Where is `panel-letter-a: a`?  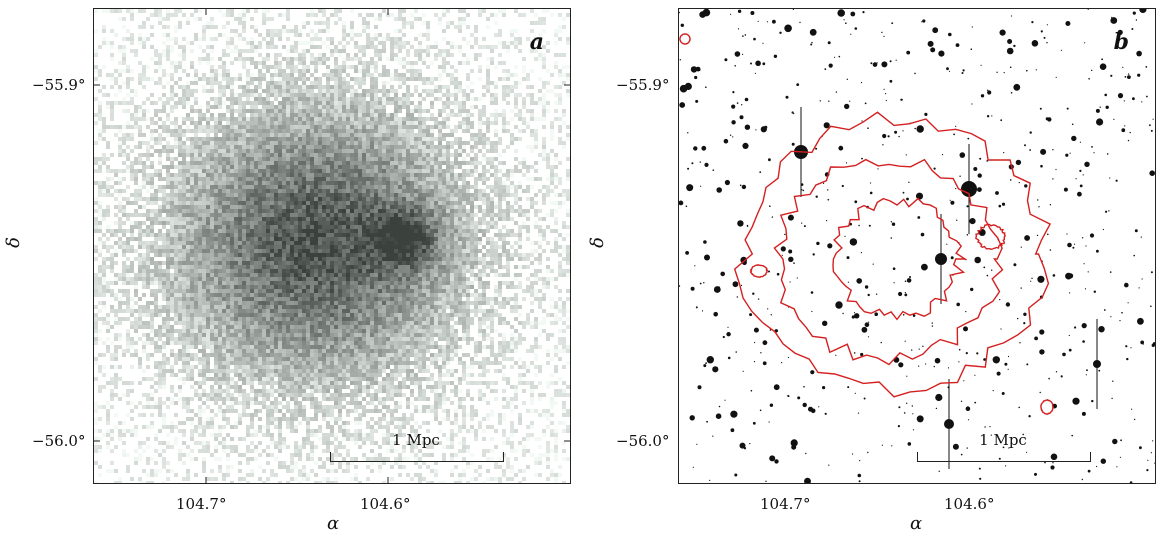 panel-letter-a: a is located at coordinates (536, 42).